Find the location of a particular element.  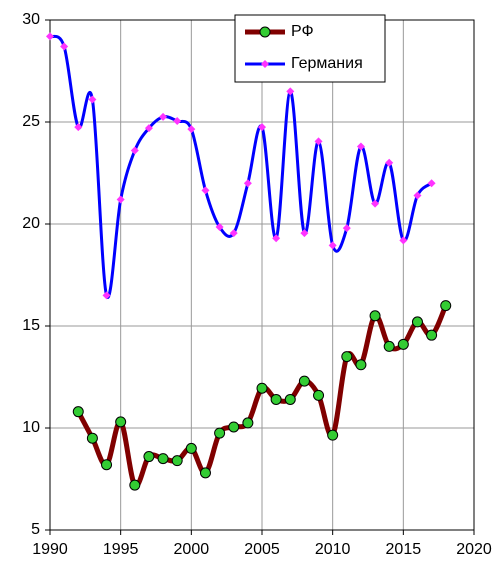

y-tick-label: 10 is located at coordinates (31, 427).